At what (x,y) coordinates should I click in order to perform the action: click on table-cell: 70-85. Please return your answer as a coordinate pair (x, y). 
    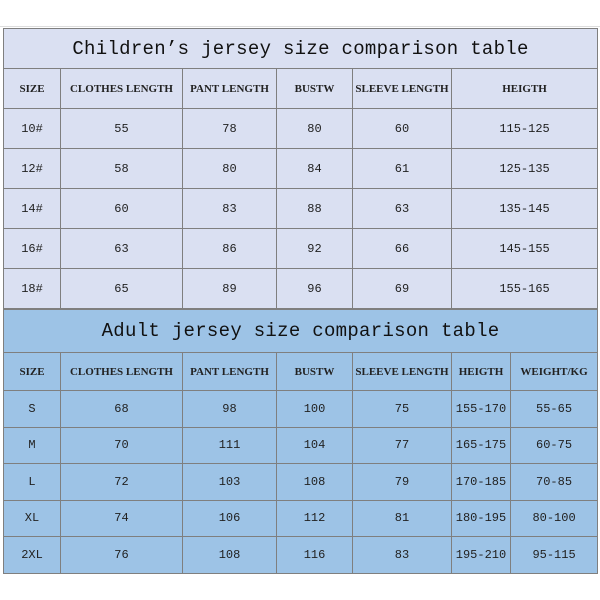
    Looking at the image, I should click on (554, 482).